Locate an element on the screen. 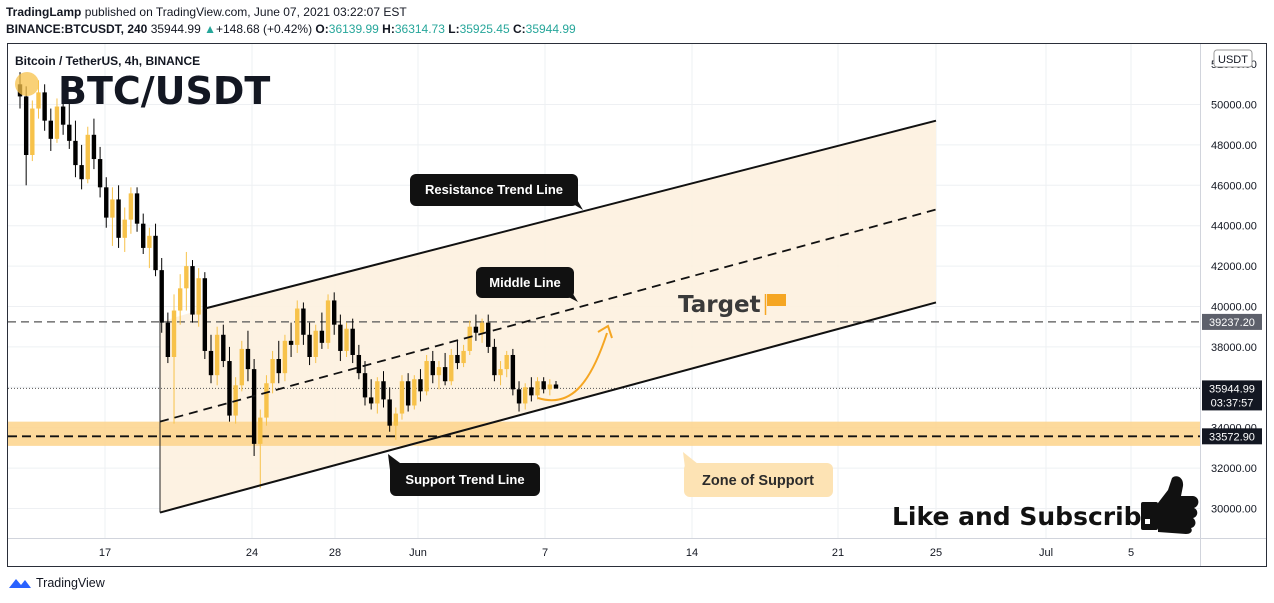 This screenshot has width=1274, height=603. time-tick-label: 24 is located at coordinates (252, 553).